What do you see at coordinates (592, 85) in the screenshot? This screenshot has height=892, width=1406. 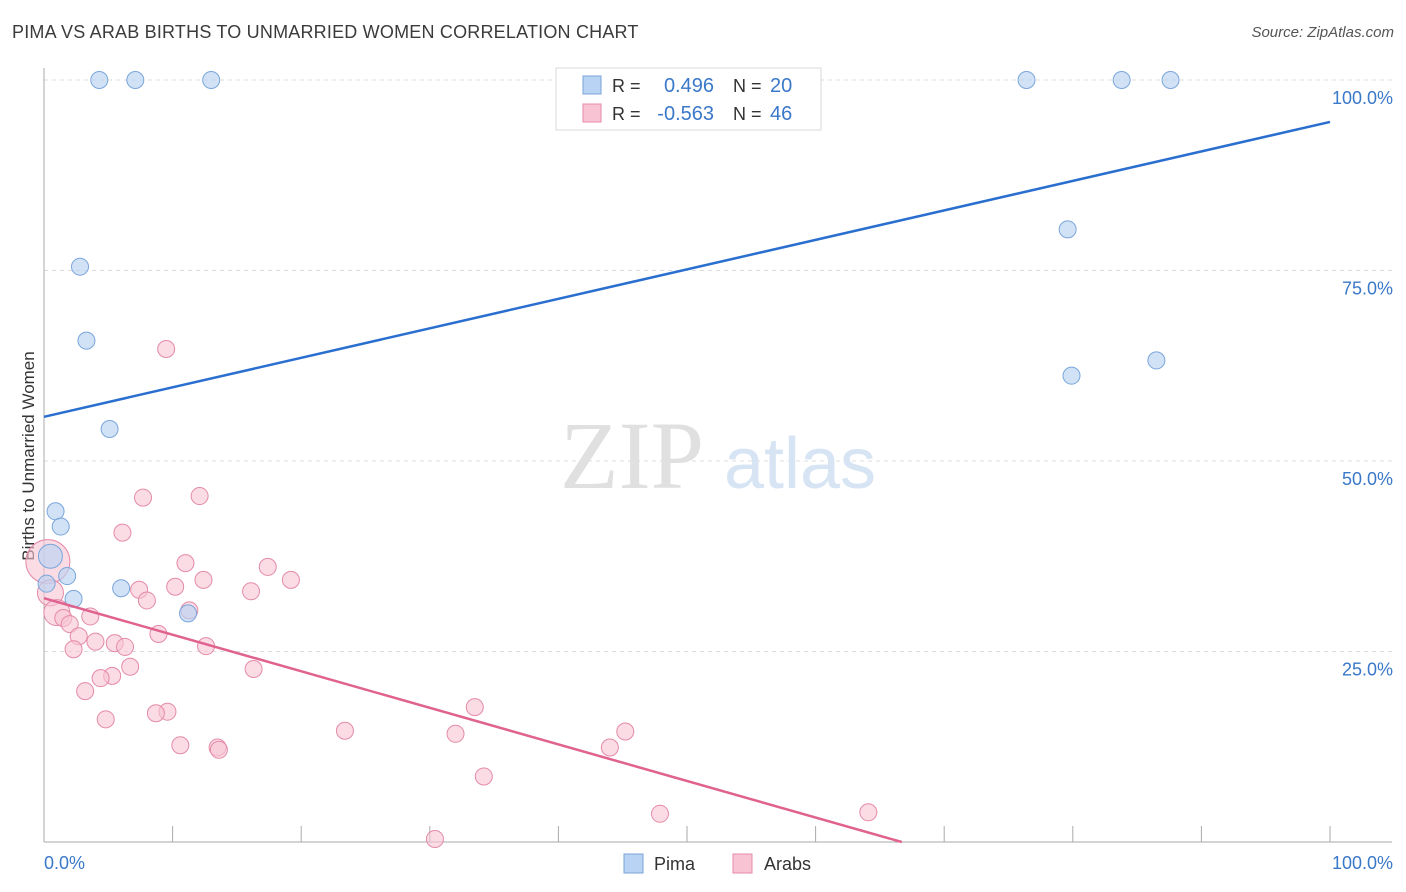 I see `pima-legend-swatch` at bounding box center [592, 85].